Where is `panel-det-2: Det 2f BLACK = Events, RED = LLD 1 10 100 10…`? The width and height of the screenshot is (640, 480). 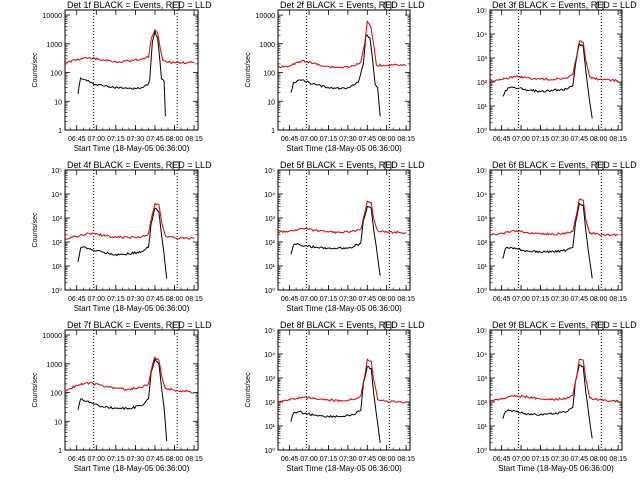 panel-det-2: Det 2f BLACK = Events, RED = LLD 1 10 100 10… is located at coordinates (335, 76).